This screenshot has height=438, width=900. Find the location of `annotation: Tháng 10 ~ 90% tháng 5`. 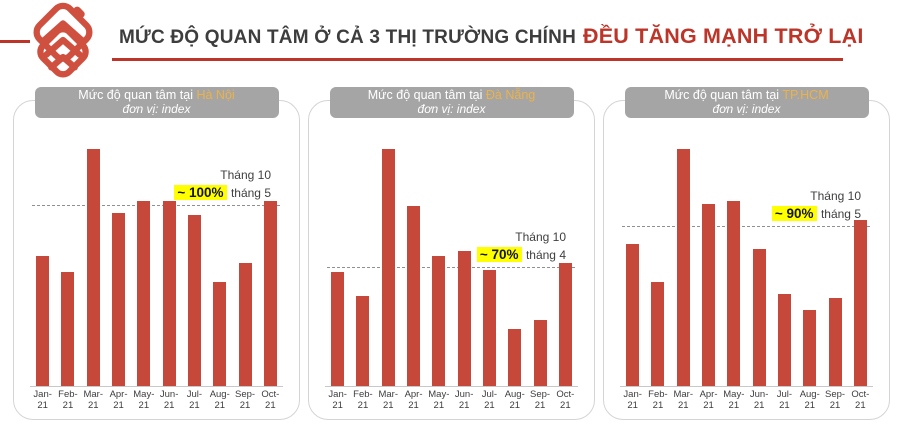

annotation: Tháng 10 ~ 90% tháng 5 is located at coordinates (816, 206).